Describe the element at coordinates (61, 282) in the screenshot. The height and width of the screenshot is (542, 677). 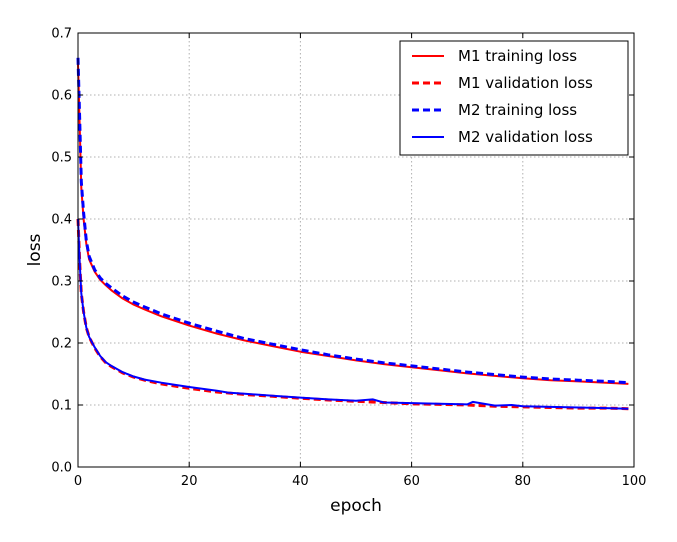
I see `y-tick-label: 0.3` at that location.